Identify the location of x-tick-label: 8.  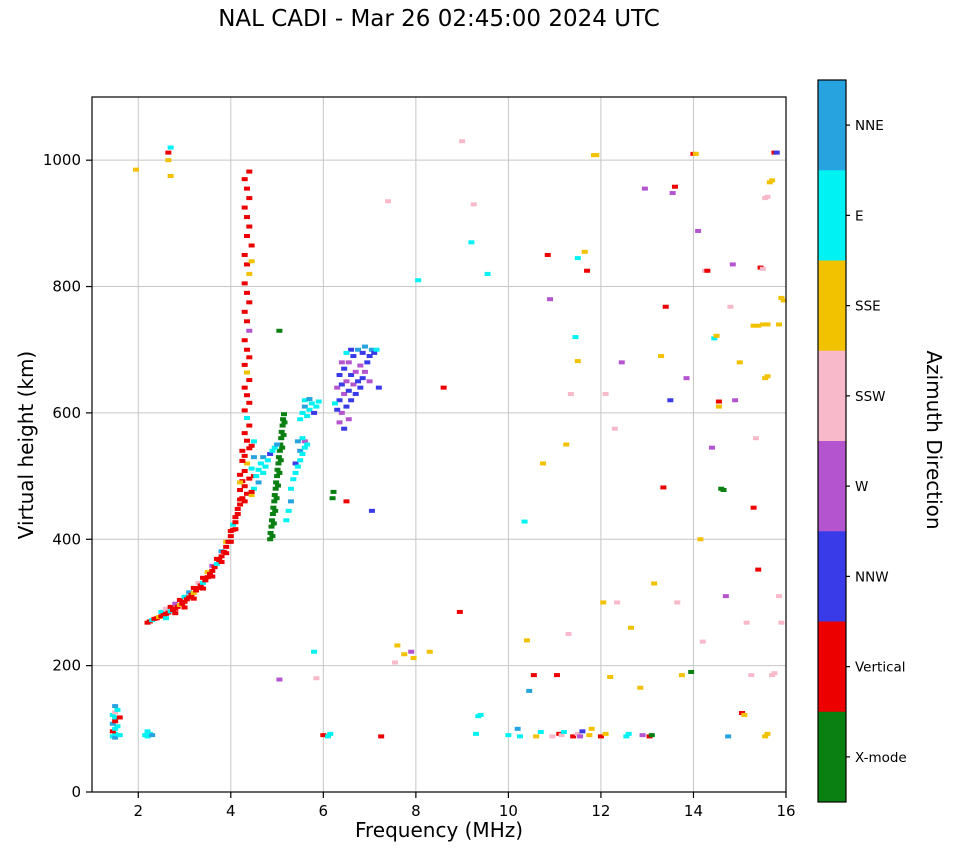
(416, 811).